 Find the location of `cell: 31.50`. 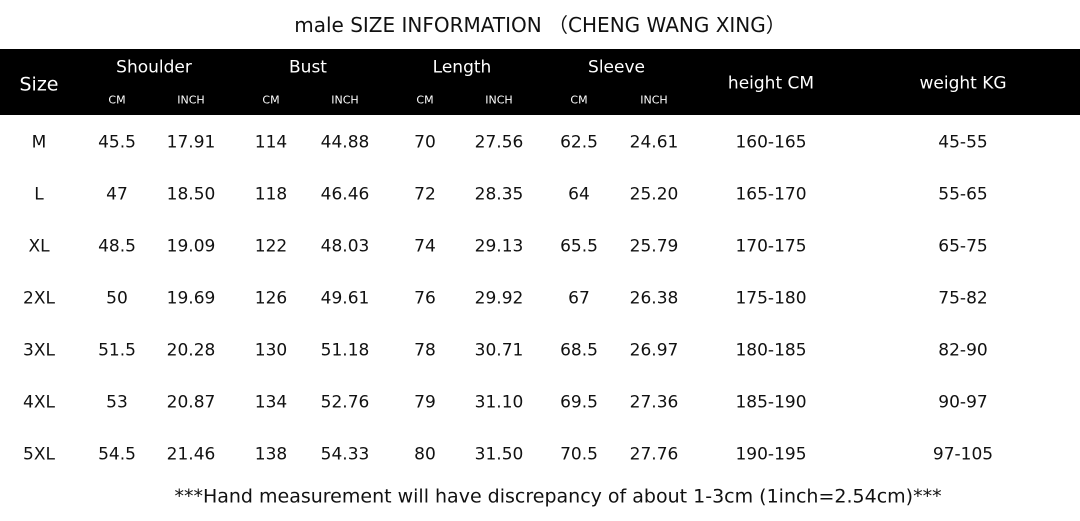

cell: 31.50 is located at coordinates (499, 454).